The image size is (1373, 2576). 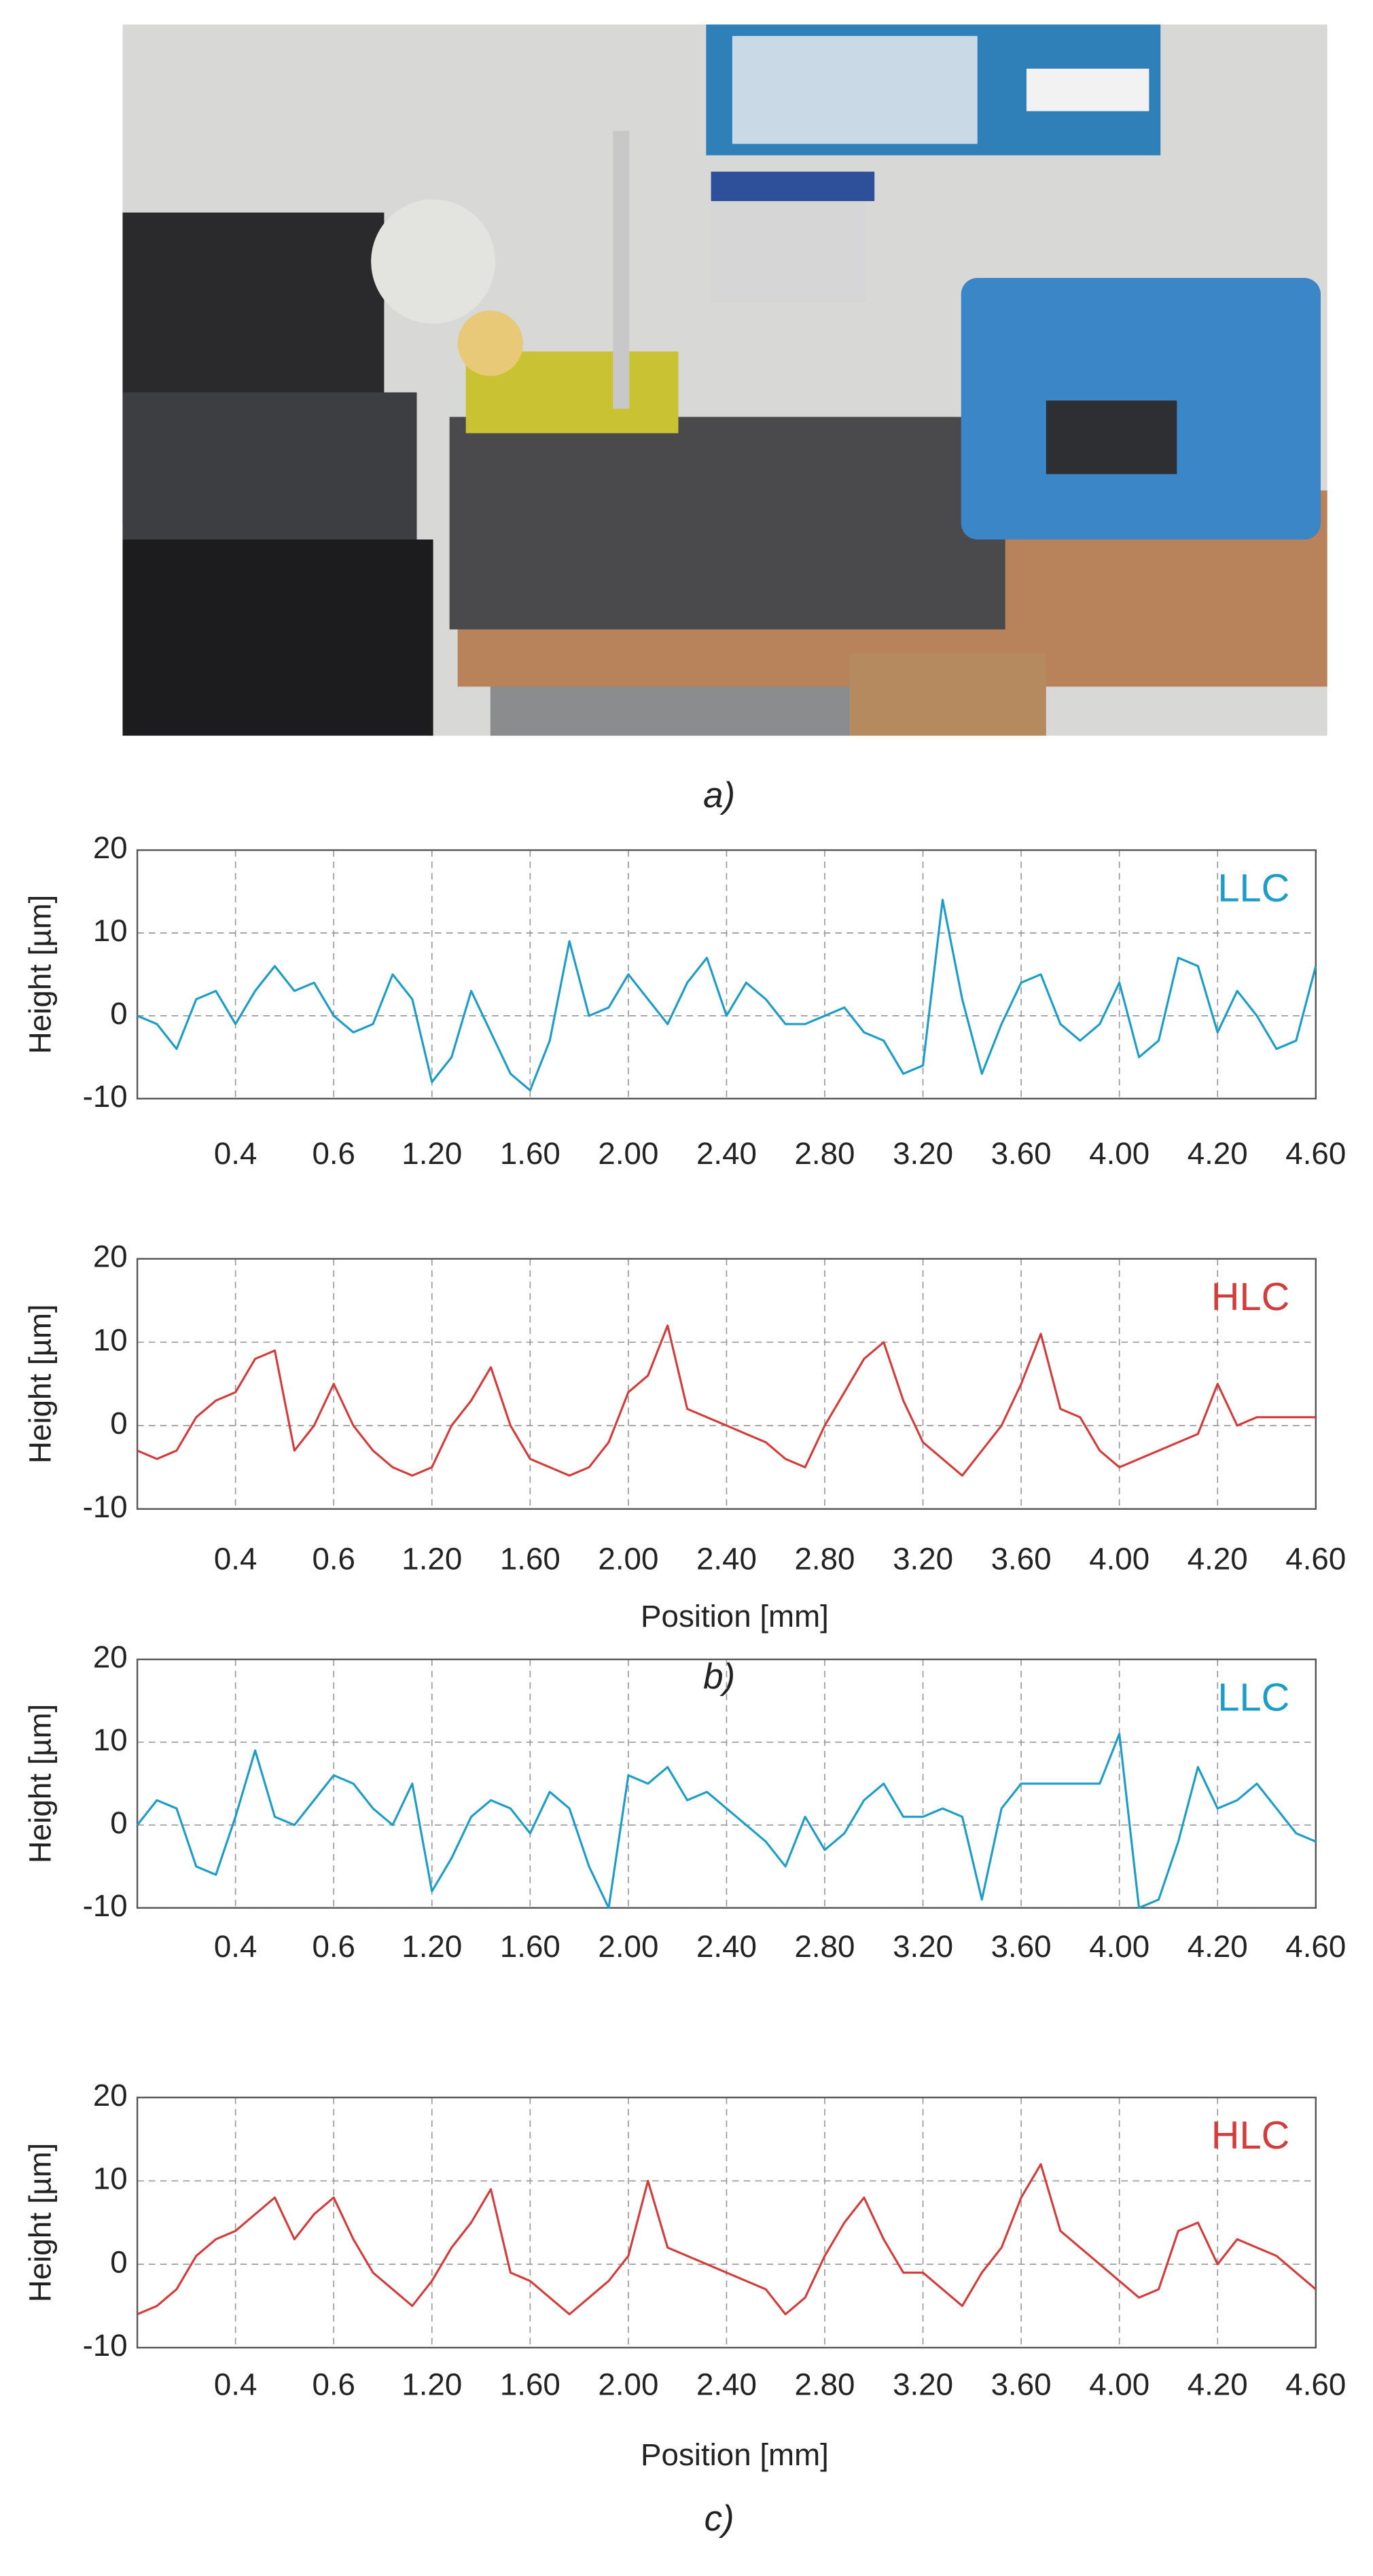 What do you see at coordinates (433, 261) in the screenshot?
I see `photo-microscope` at bounding box center [433, 261].